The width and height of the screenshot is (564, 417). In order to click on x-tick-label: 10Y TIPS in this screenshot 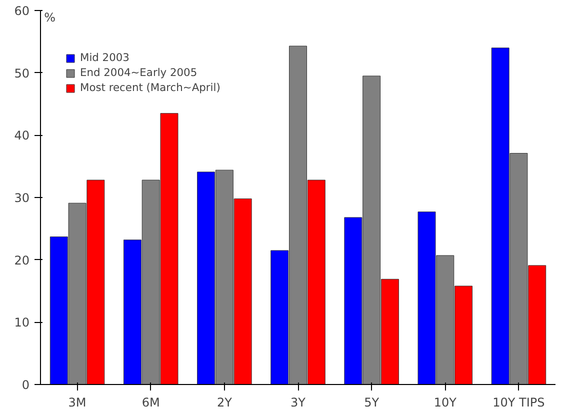, I will do `click(518, 403)`.